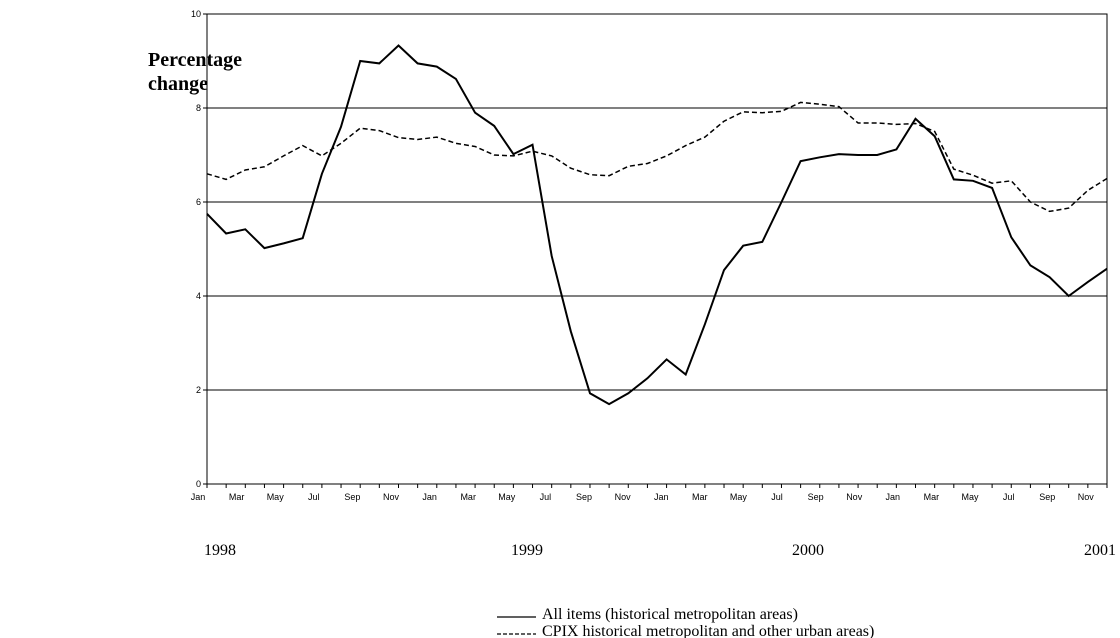 This screenshot has height=638, width=1120. I want to click on y-tick-label: 6, so click(198, 202).